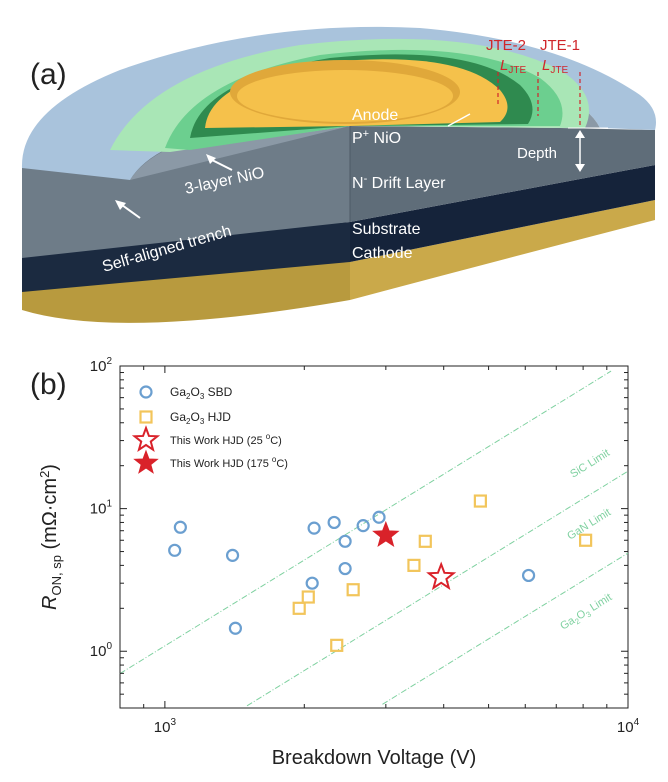 This screenshot has height=782, width=668. What do you see at coordinates (506, 45) in the screenshot?
I see `jte2-label: JTE-2` at bounding box center [506, 45].